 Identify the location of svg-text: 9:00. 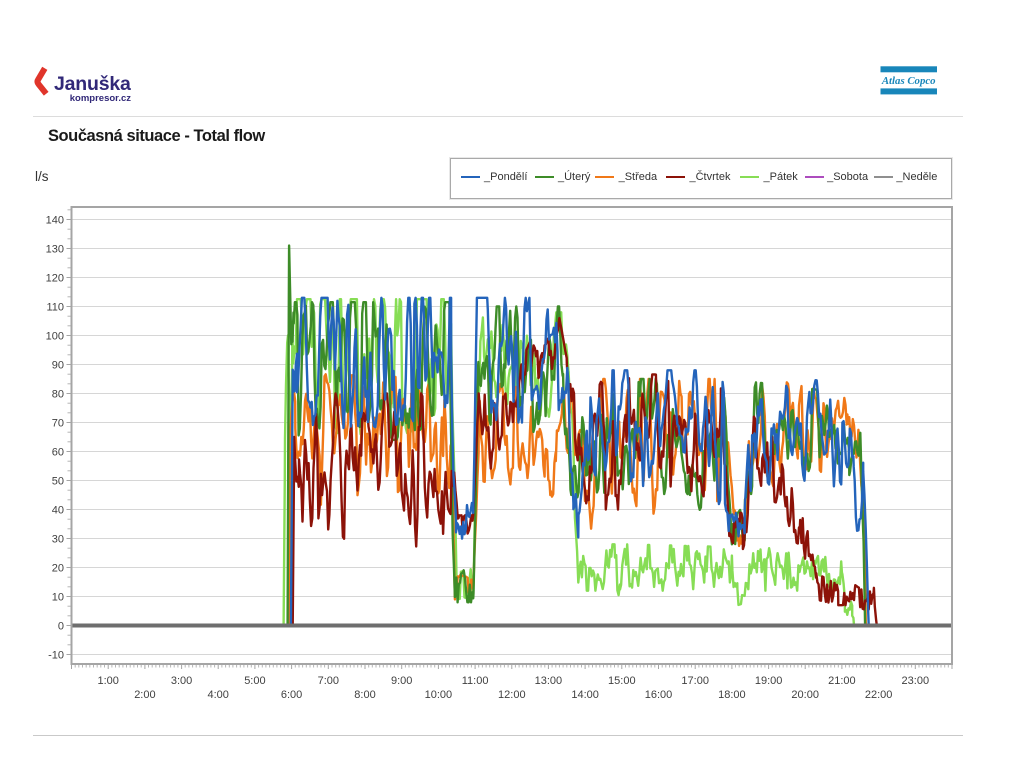
(401, 681).